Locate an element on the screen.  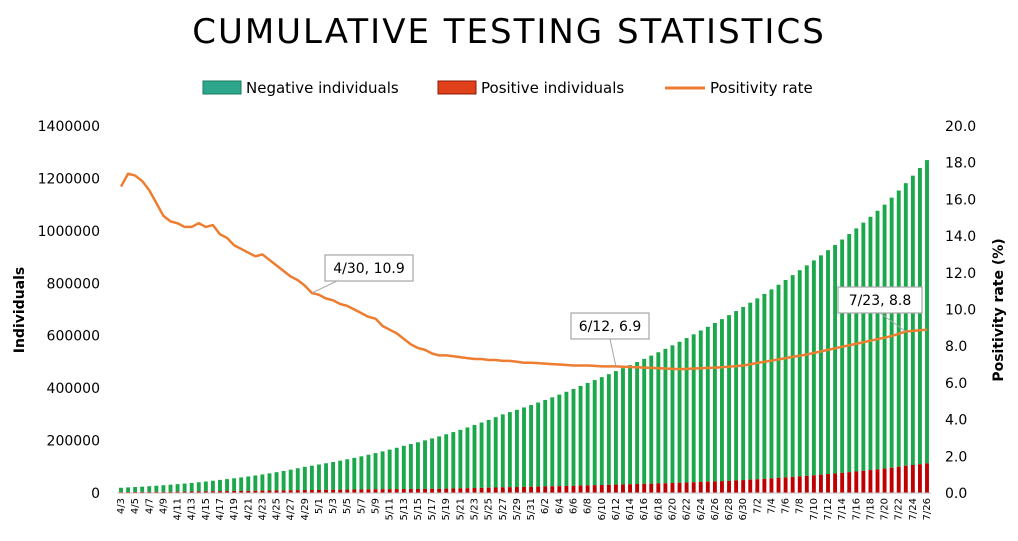
x-tick-label: 6/6 is located at coordinates (573, 506).